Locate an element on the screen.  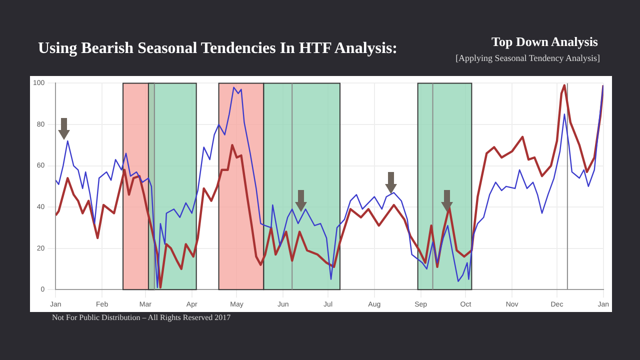
chart-title: Using Bearish Seasonal Tendencies In HTF Analysis: is located at coordinates (218, 49).